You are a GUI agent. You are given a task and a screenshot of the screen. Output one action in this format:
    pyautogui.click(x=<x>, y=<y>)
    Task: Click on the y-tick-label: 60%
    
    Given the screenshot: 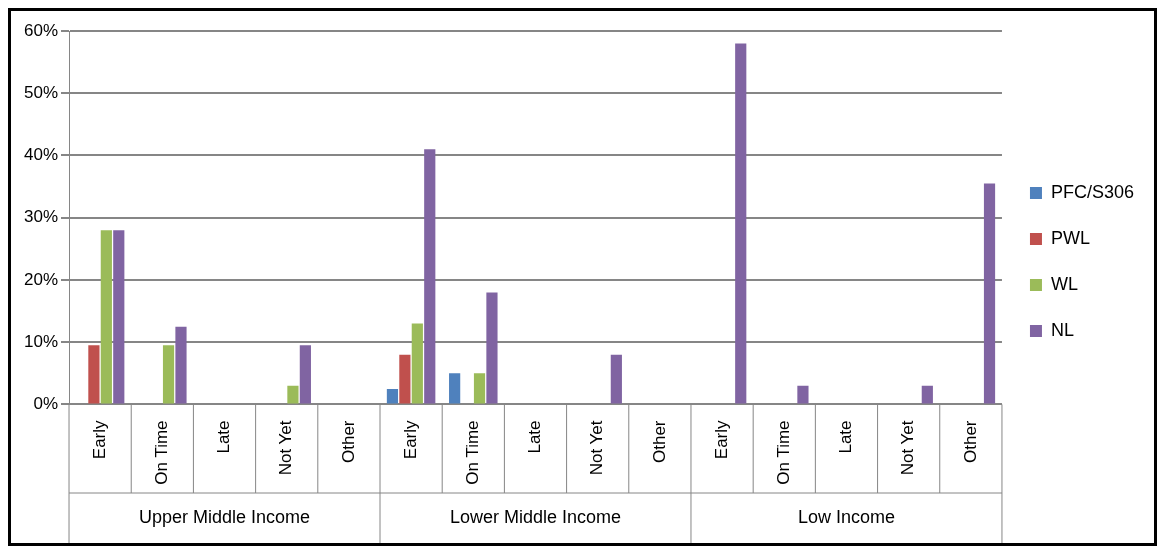 What is the action you would take?
    pyautogui.click(x=41, y=30)
    